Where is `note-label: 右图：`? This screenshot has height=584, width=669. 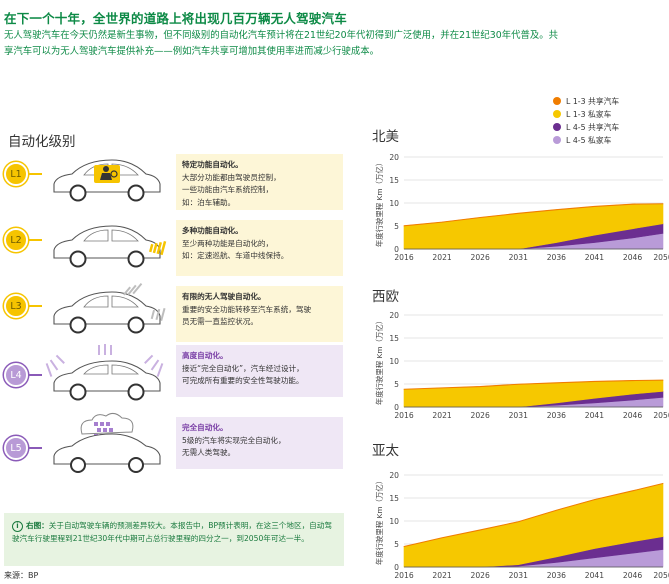 note-label: 右图： is located at coordinates (37, 525).